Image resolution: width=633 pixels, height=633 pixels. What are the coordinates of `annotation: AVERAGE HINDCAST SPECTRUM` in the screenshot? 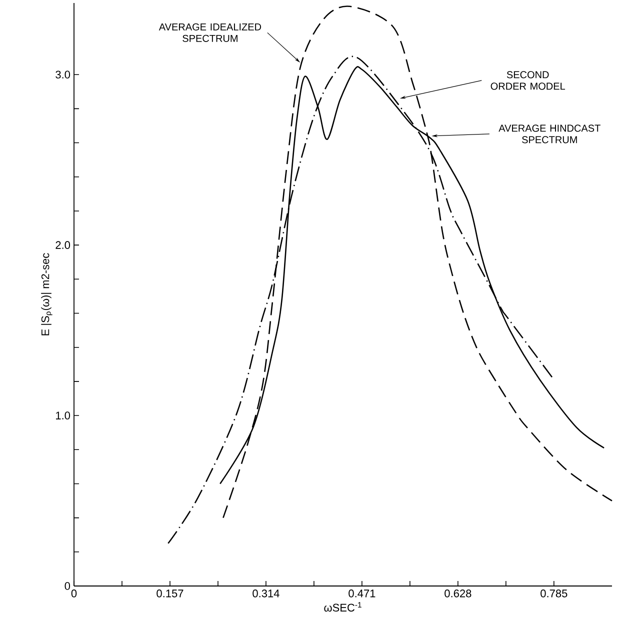 It's located at (549, 134).